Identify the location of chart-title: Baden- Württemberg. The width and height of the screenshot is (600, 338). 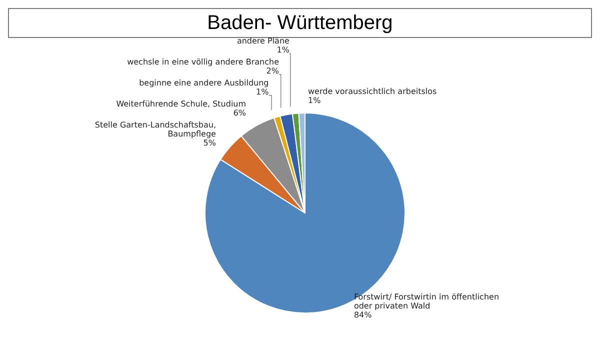
(300, 23).